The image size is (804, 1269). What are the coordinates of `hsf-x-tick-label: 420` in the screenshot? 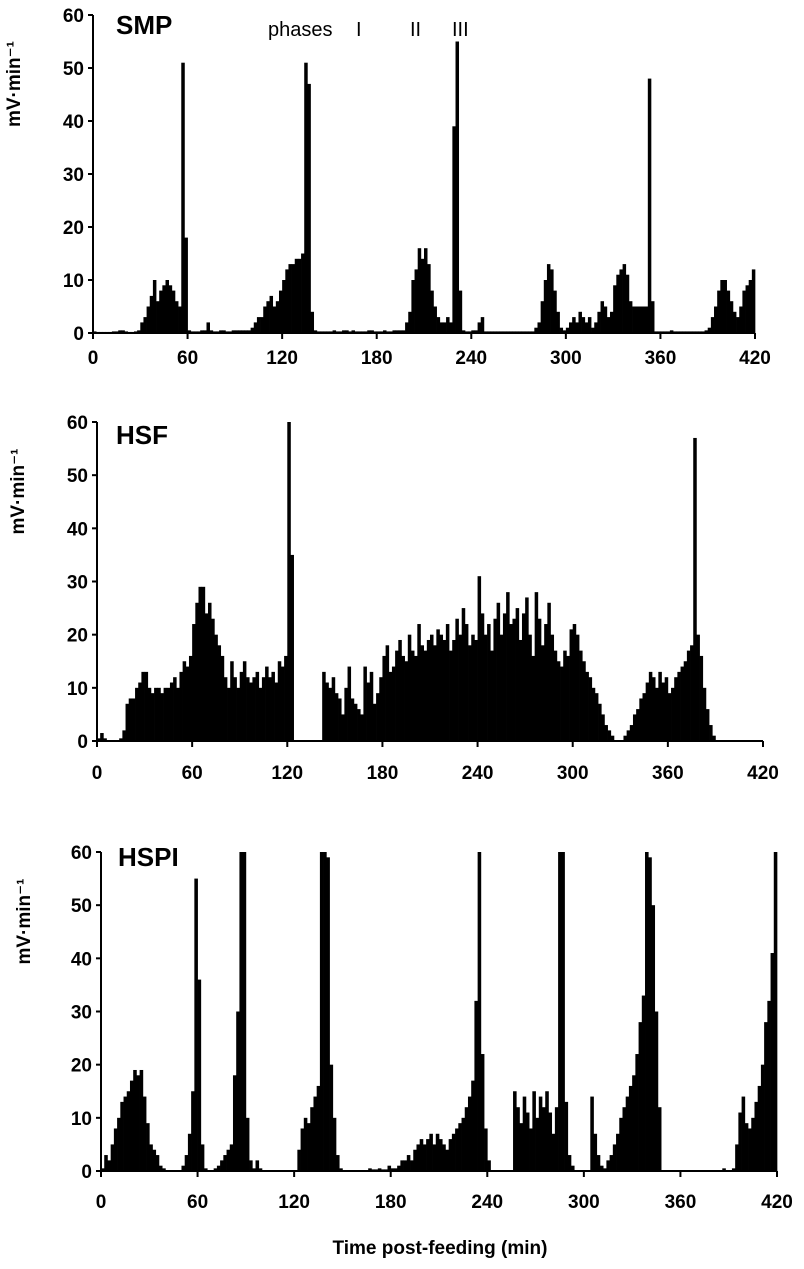 It's located at (763, 773).